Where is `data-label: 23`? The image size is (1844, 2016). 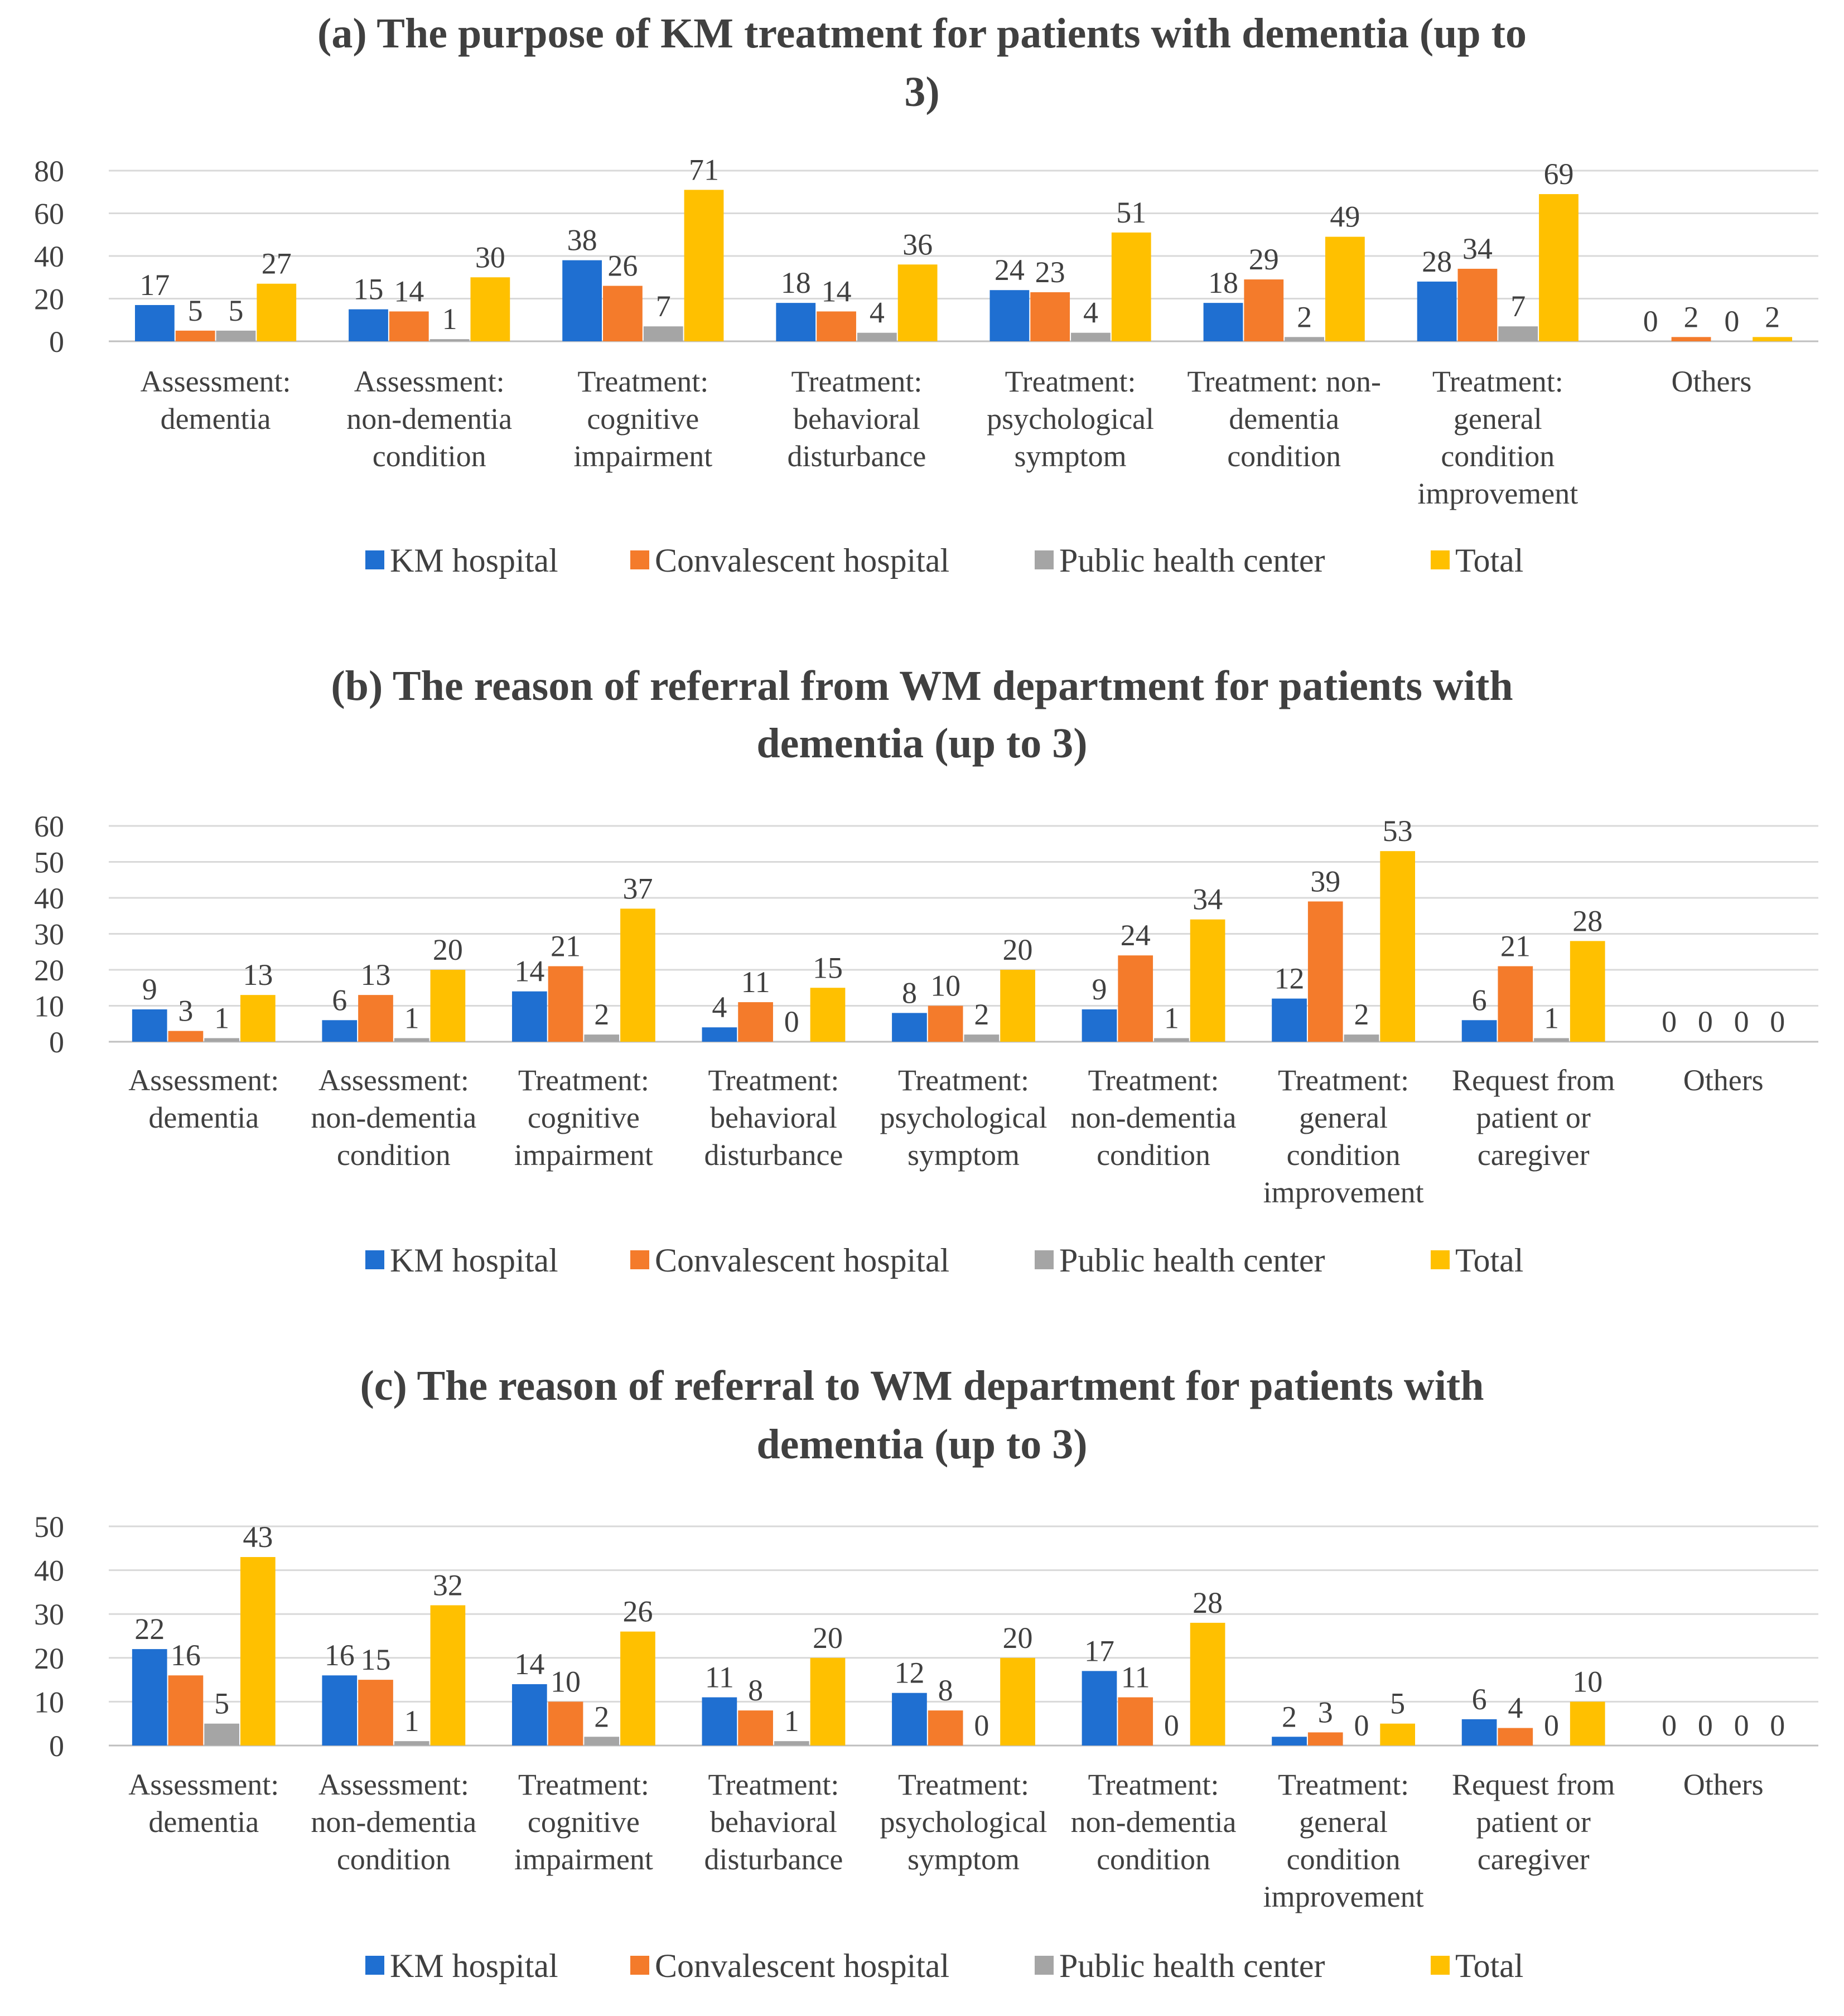 data-label: 23 is located at coordinates (1050, 272).